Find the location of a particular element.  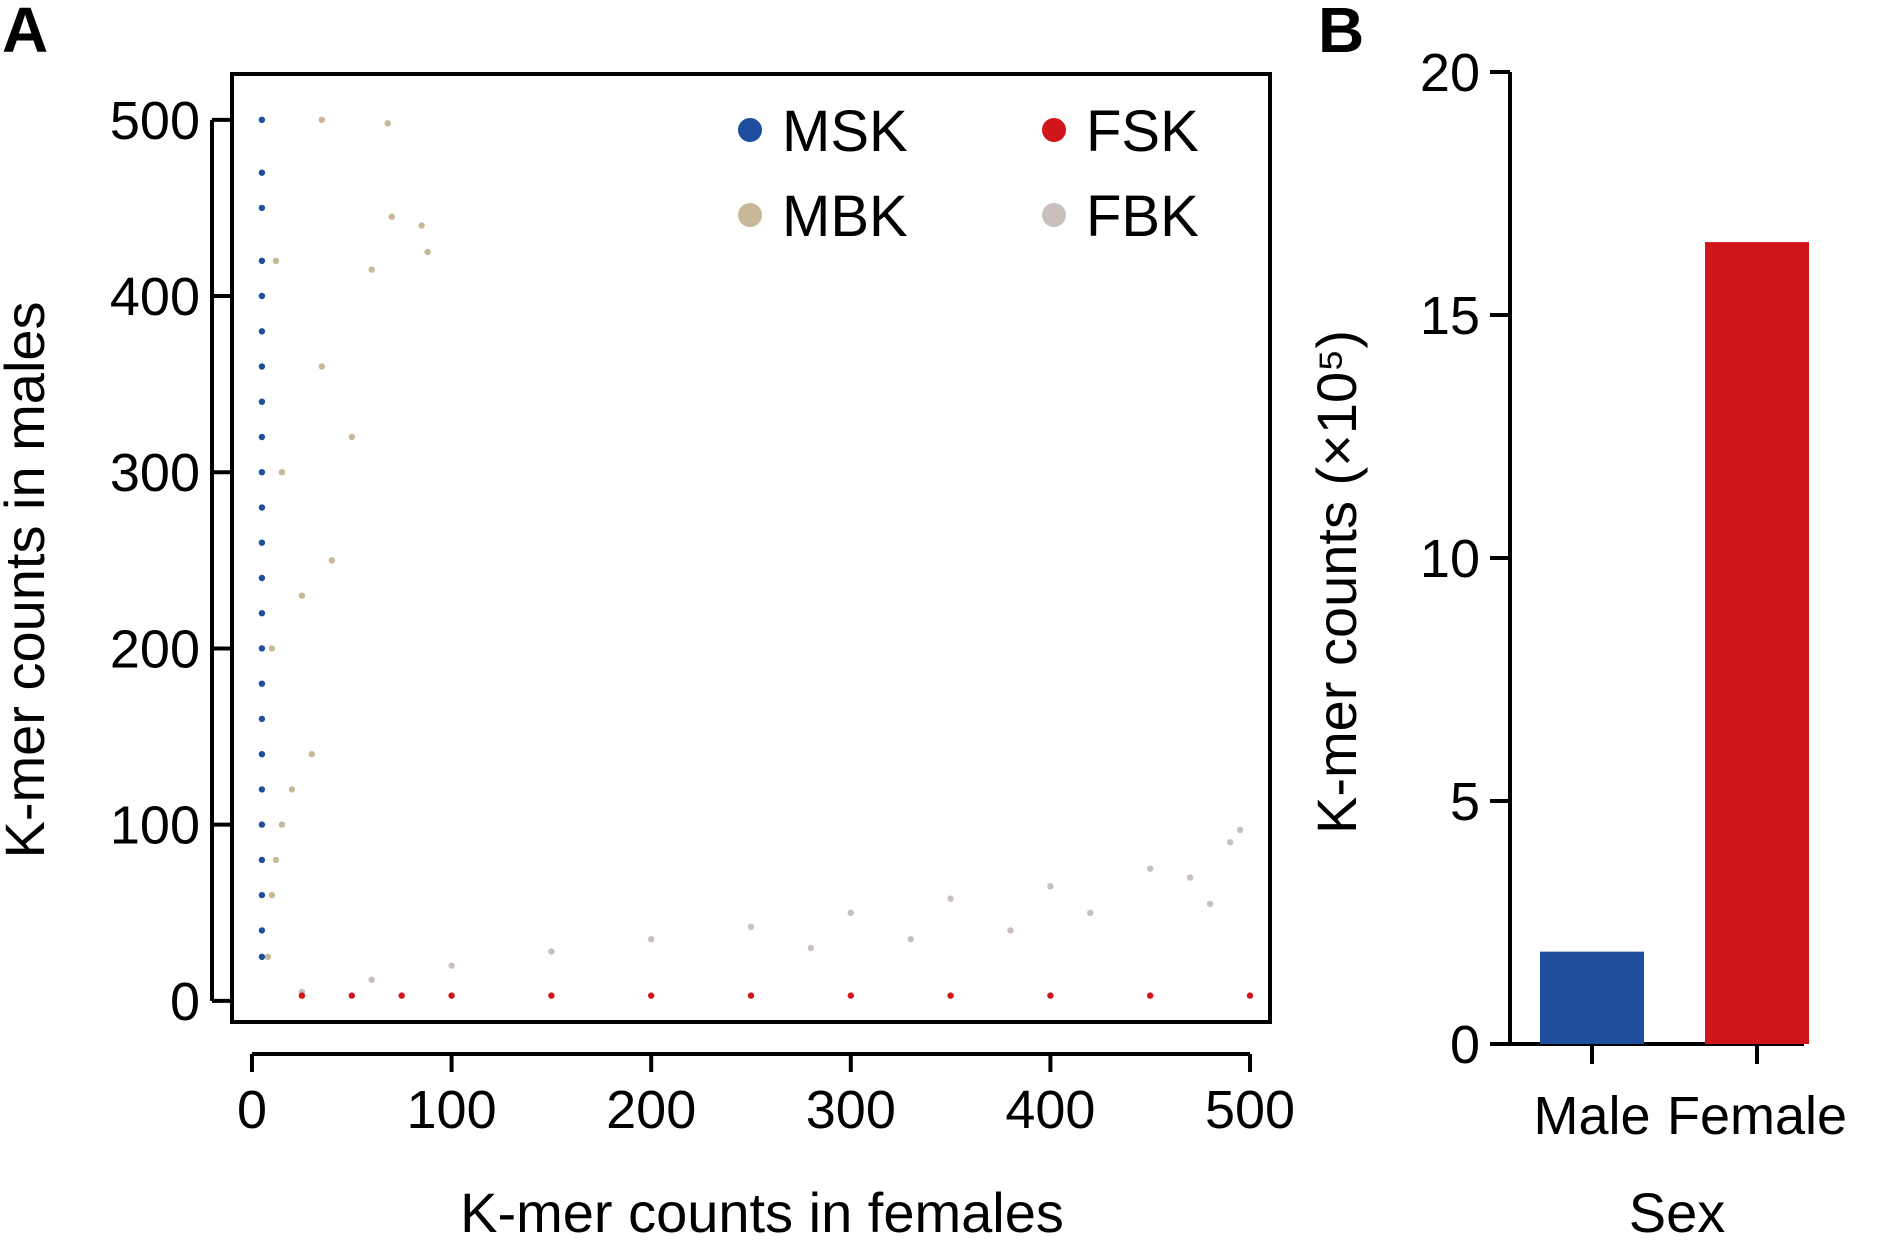

bar-x-axis-title: Sex is located at coordinates (1677, 1211).